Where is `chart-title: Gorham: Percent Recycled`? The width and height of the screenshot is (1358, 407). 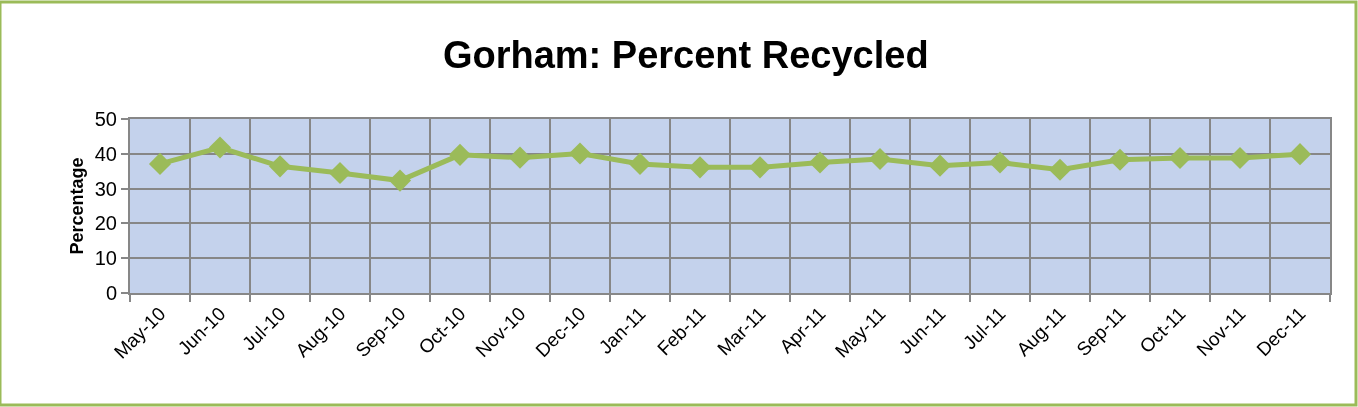 chart-title: Gorham: Percent Recycled is located at coordinates (685, 55).